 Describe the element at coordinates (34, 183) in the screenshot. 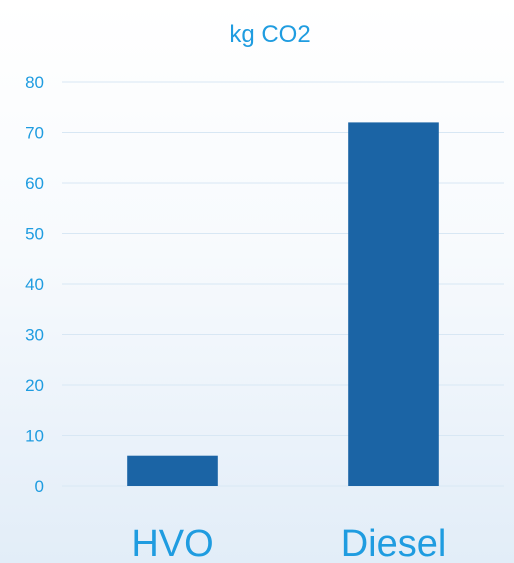

I see `y-tick-label: 60` at that location.